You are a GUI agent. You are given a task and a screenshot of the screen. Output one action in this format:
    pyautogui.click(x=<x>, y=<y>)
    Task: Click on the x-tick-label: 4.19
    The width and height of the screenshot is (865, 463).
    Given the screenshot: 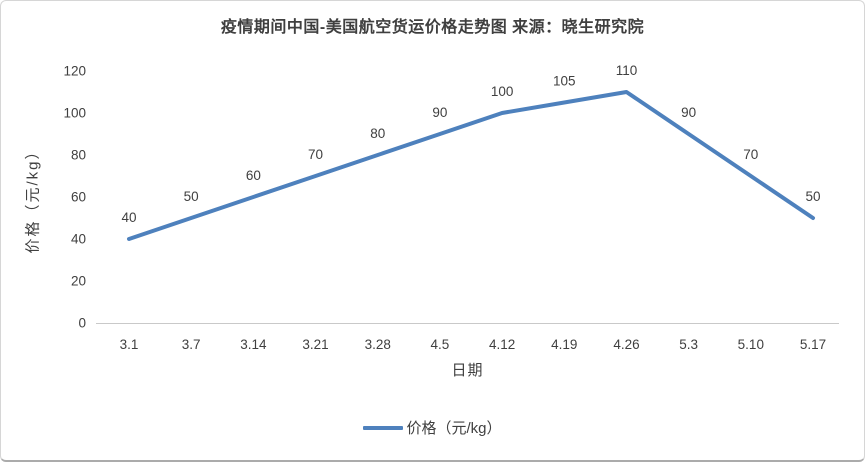 What is the action you would take?
    pyautogui.click(x=564, y=344)
    